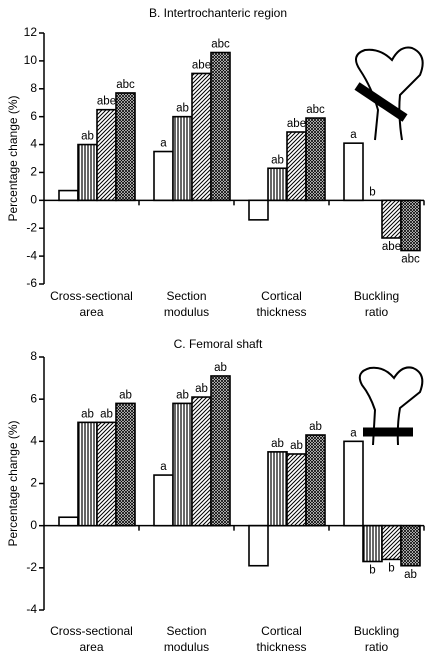  I want to click on y-tick-label: 12, so click(31, 32).